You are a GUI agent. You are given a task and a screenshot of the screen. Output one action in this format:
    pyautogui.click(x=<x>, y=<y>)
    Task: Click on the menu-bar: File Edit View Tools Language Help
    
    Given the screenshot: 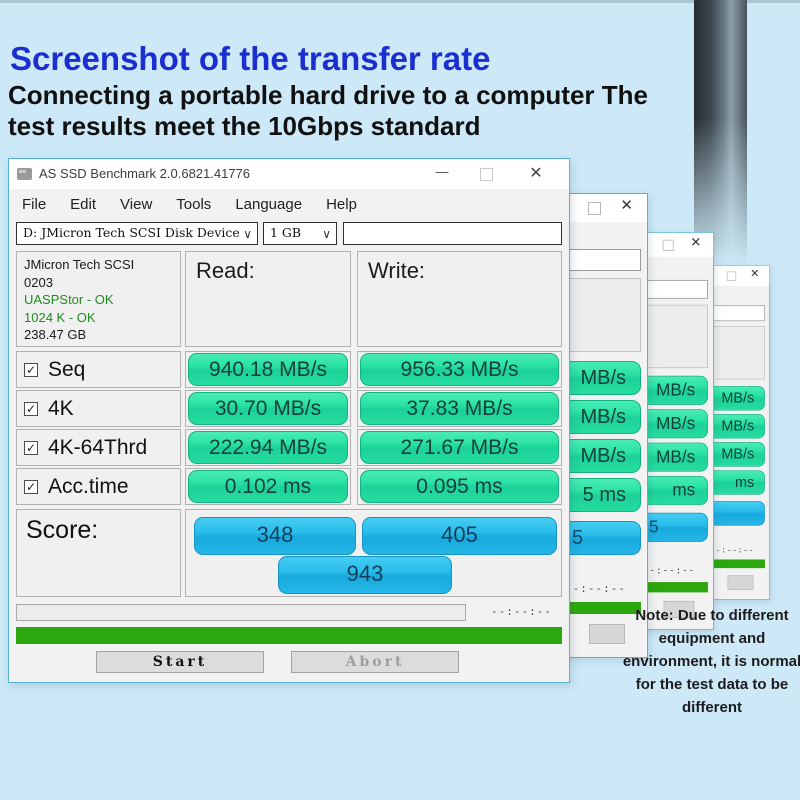 What is the action you would take?
    pyautogui.click(x=289, y=204)
    